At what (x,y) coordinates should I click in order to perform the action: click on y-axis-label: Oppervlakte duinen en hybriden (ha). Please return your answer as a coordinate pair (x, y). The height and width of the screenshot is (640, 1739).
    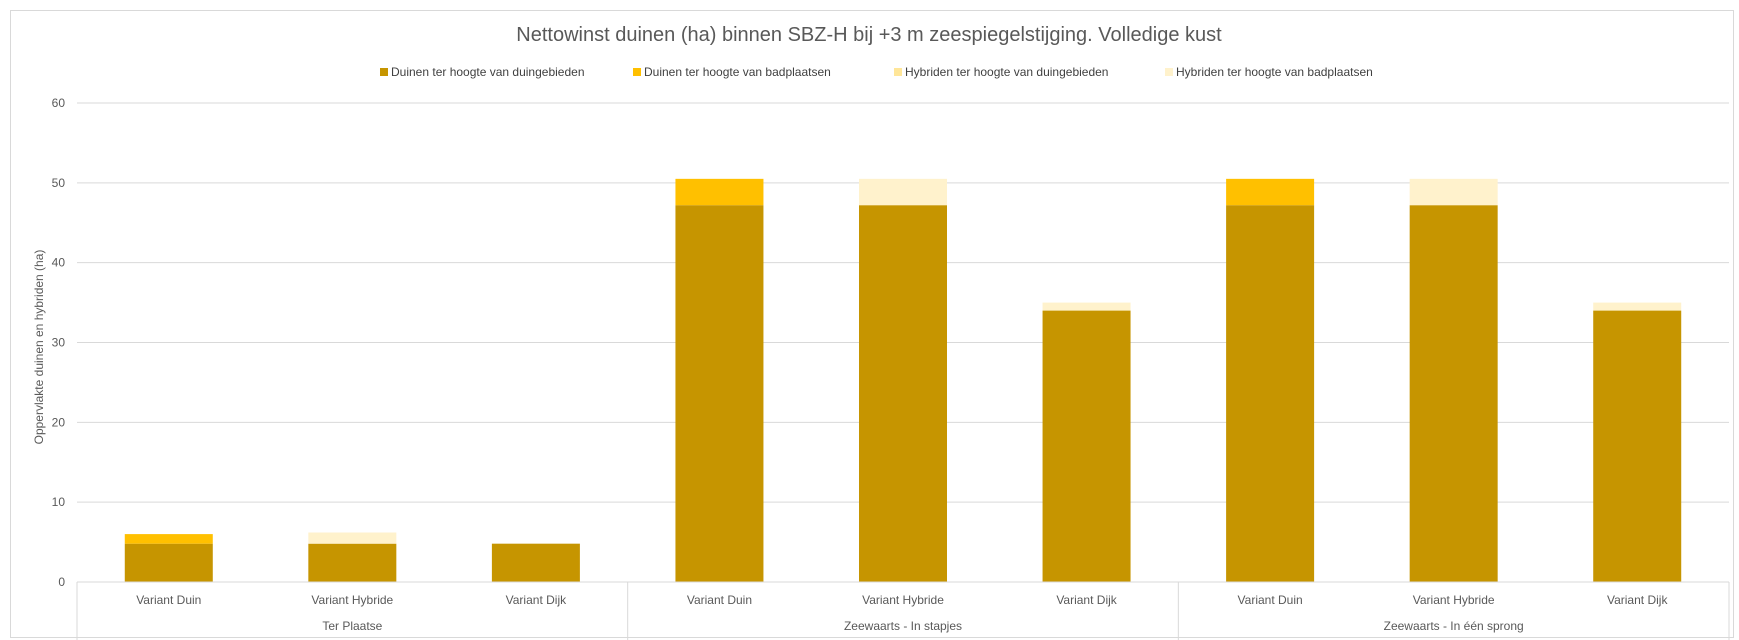
    Looking at the image, I should click on (39, 347).